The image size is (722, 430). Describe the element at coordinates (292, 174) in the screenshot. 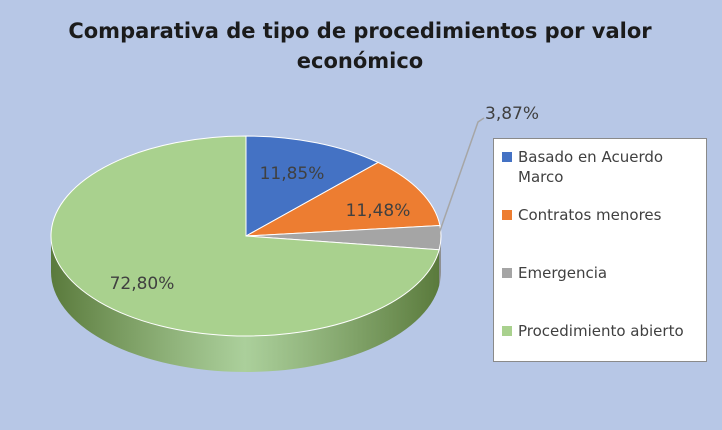

I see `data-label-basado-en-acuerdo-marco: 11,85%` at that location.